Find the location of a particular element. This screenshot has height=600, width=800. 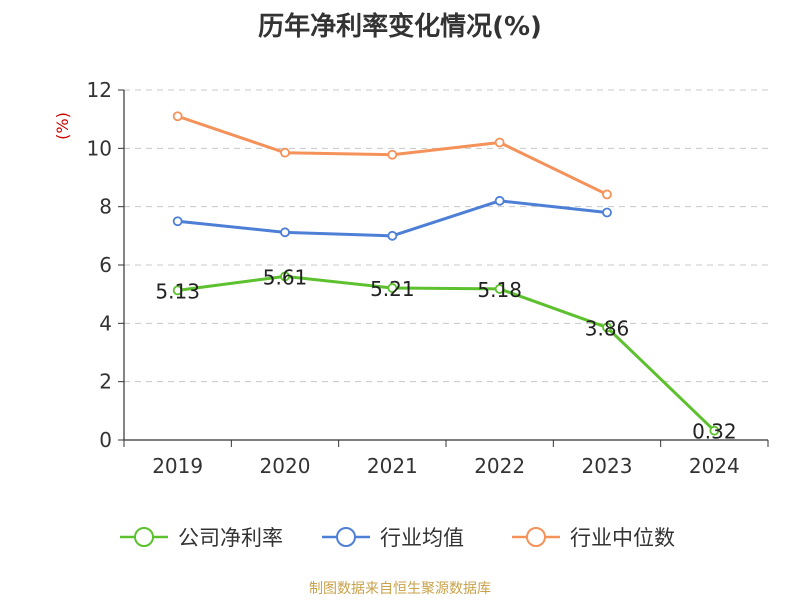

data-label: 3.86 is located at coordinates (607, 328).